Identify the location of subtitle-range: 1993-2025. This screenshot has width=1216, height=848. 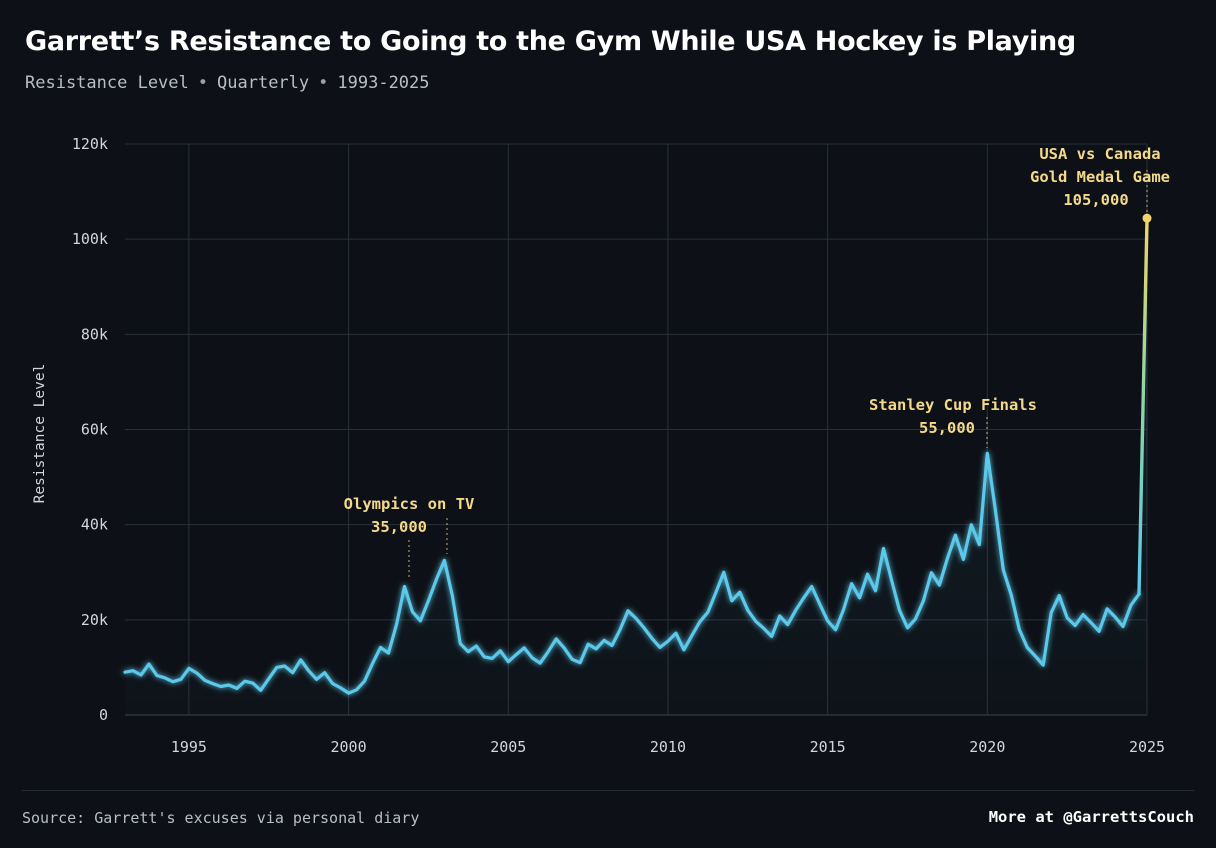
(383, 83).